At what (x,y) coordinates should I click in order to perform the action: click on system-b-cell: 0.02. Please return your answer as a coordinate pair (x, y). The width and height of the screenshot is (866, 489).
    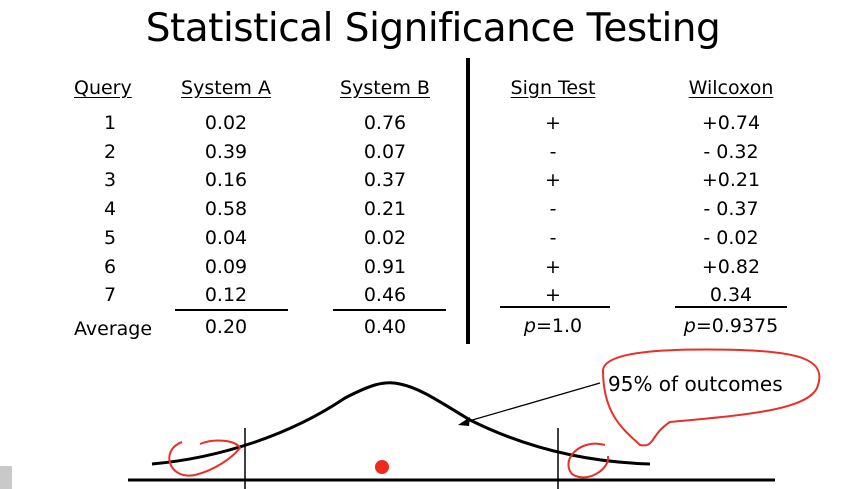
    Looking at the image, I should click on (385, 238).